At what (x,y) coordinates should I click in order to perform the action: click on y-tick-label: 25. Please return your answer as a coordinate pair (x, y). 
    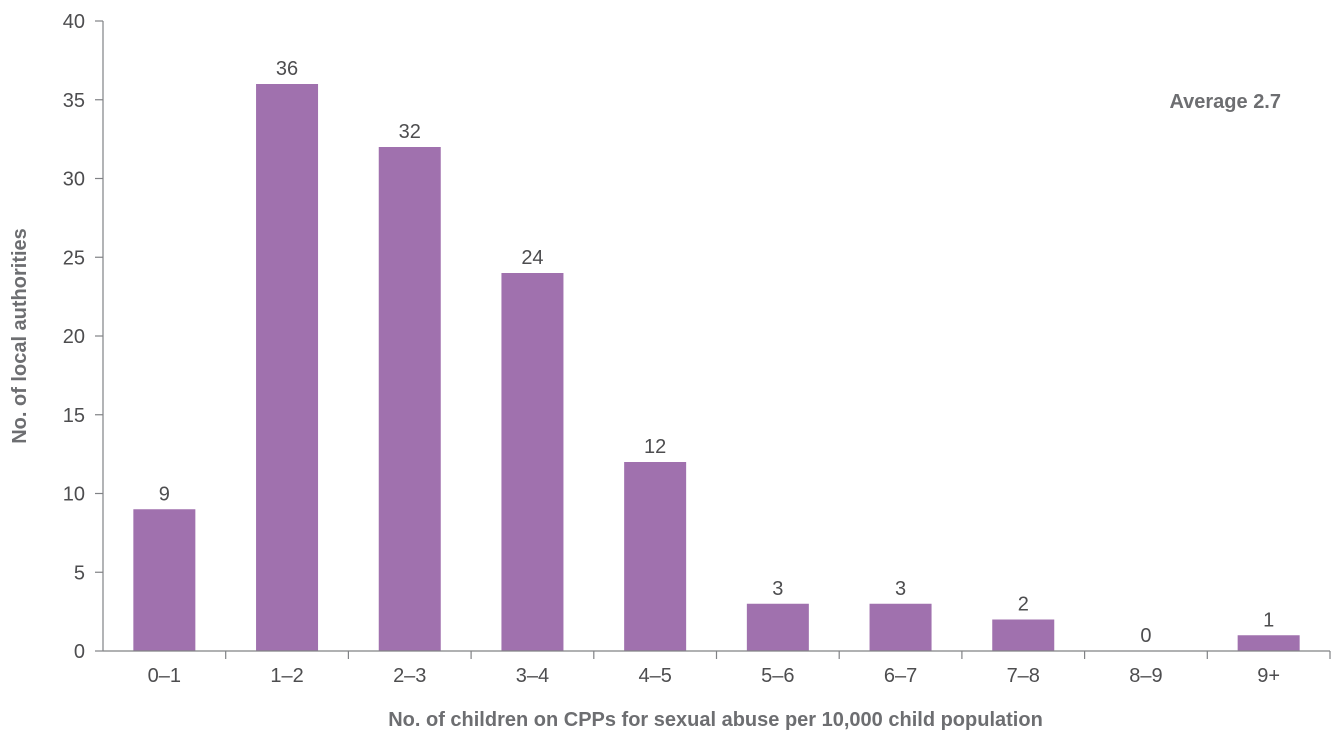
    Looking at the image, I should click on (74, 258).